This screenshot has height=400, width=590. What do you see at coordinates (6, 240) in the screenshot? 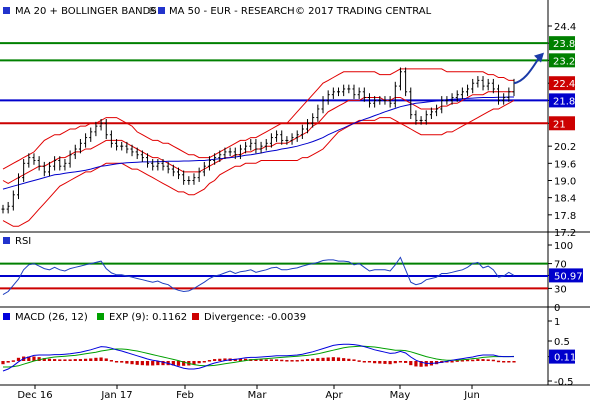
I see `rsi-legend-swatch` at bounding box center [6, 240].